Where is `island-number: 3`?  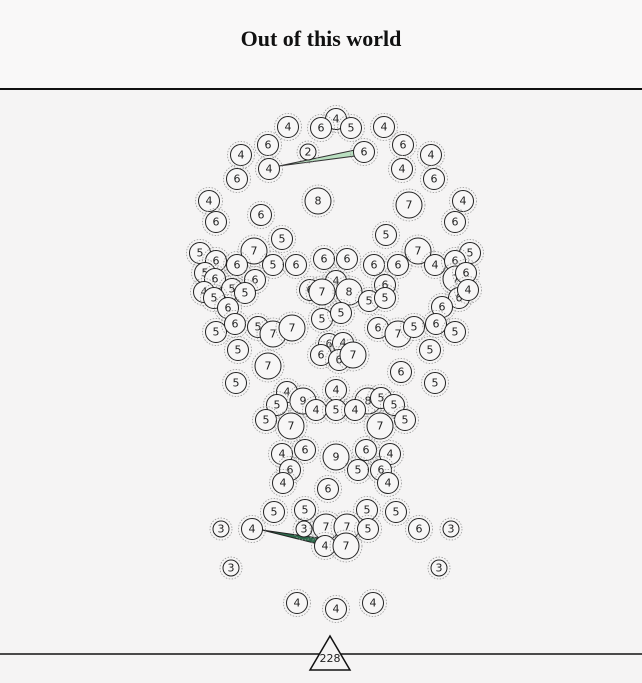 island-number: 3 is located at coordinates (231, 568).